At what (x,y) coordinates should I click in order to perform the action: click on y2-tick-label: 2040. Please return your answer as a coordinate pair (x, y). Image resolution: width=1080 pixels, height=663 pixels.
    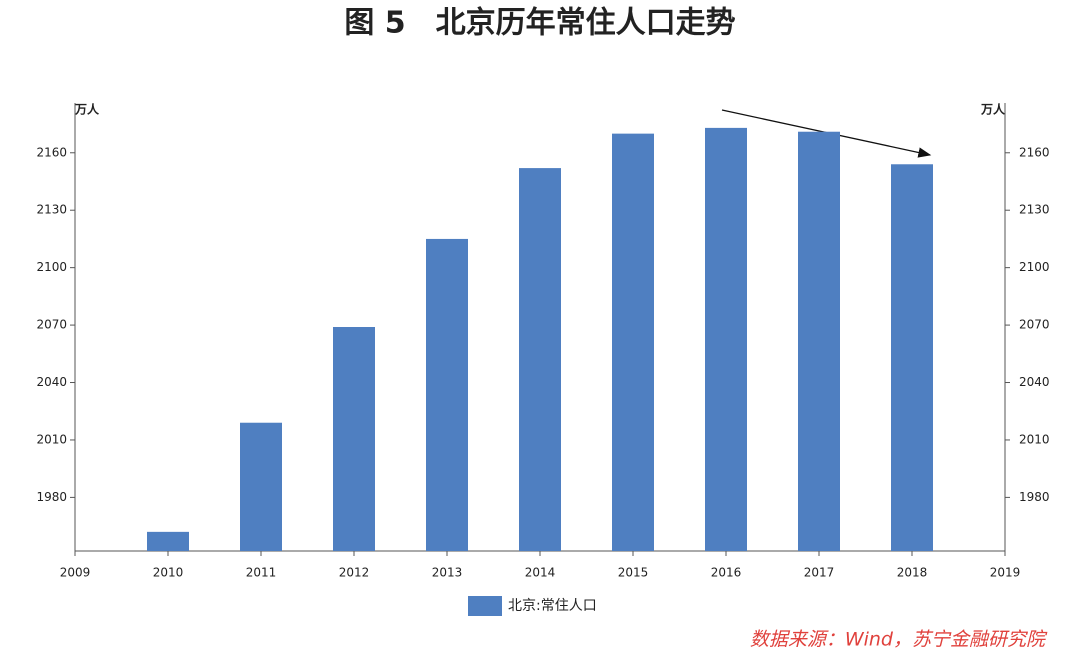
    Looking at the image, I should click on (1034, 382).